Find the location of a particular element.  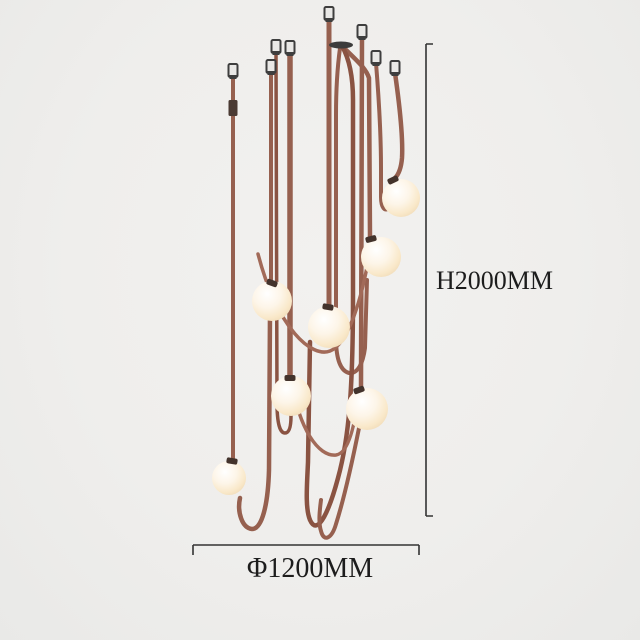

diameter-dimension-line is located at coordinates (306, 549).